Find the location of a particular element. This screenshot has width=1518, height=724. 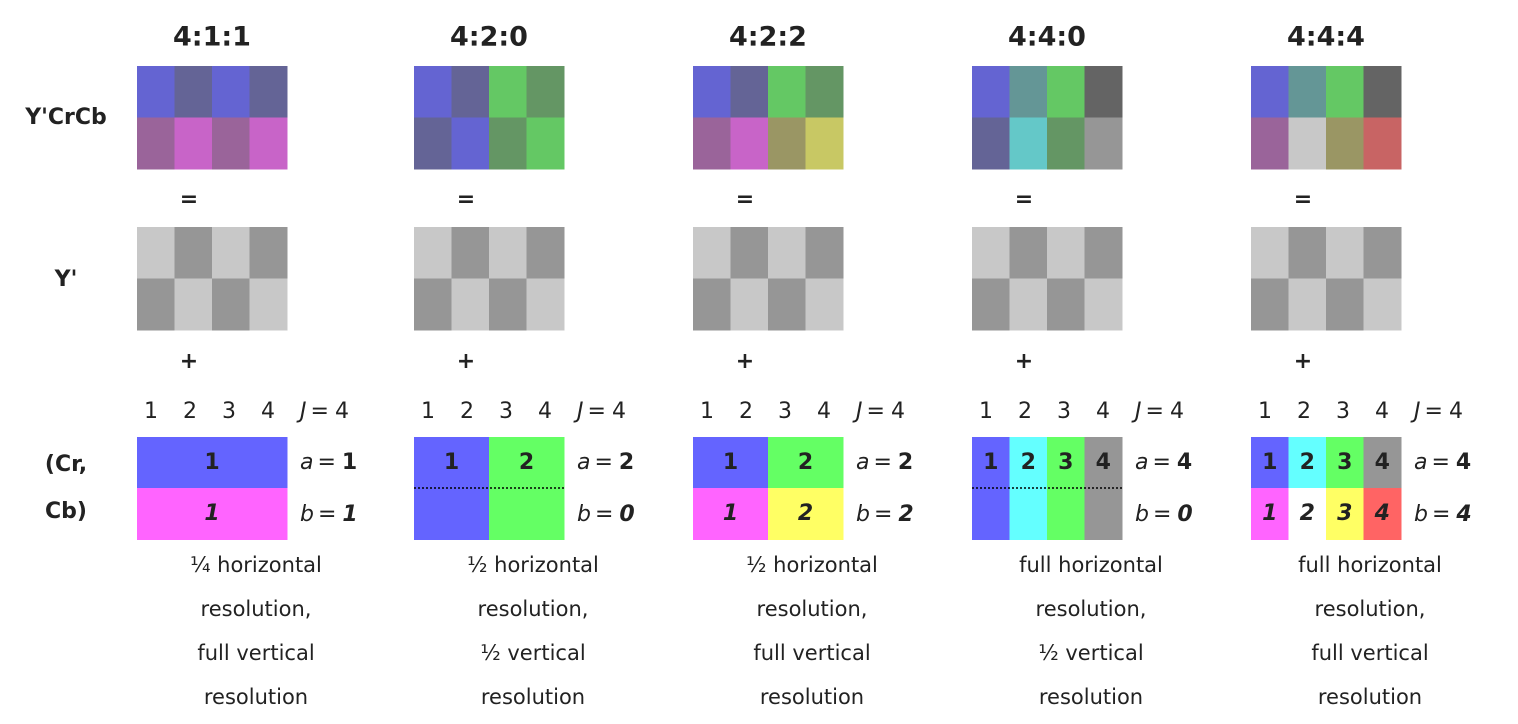

ratio-value: 0 is located at coordinates (1184, 514).